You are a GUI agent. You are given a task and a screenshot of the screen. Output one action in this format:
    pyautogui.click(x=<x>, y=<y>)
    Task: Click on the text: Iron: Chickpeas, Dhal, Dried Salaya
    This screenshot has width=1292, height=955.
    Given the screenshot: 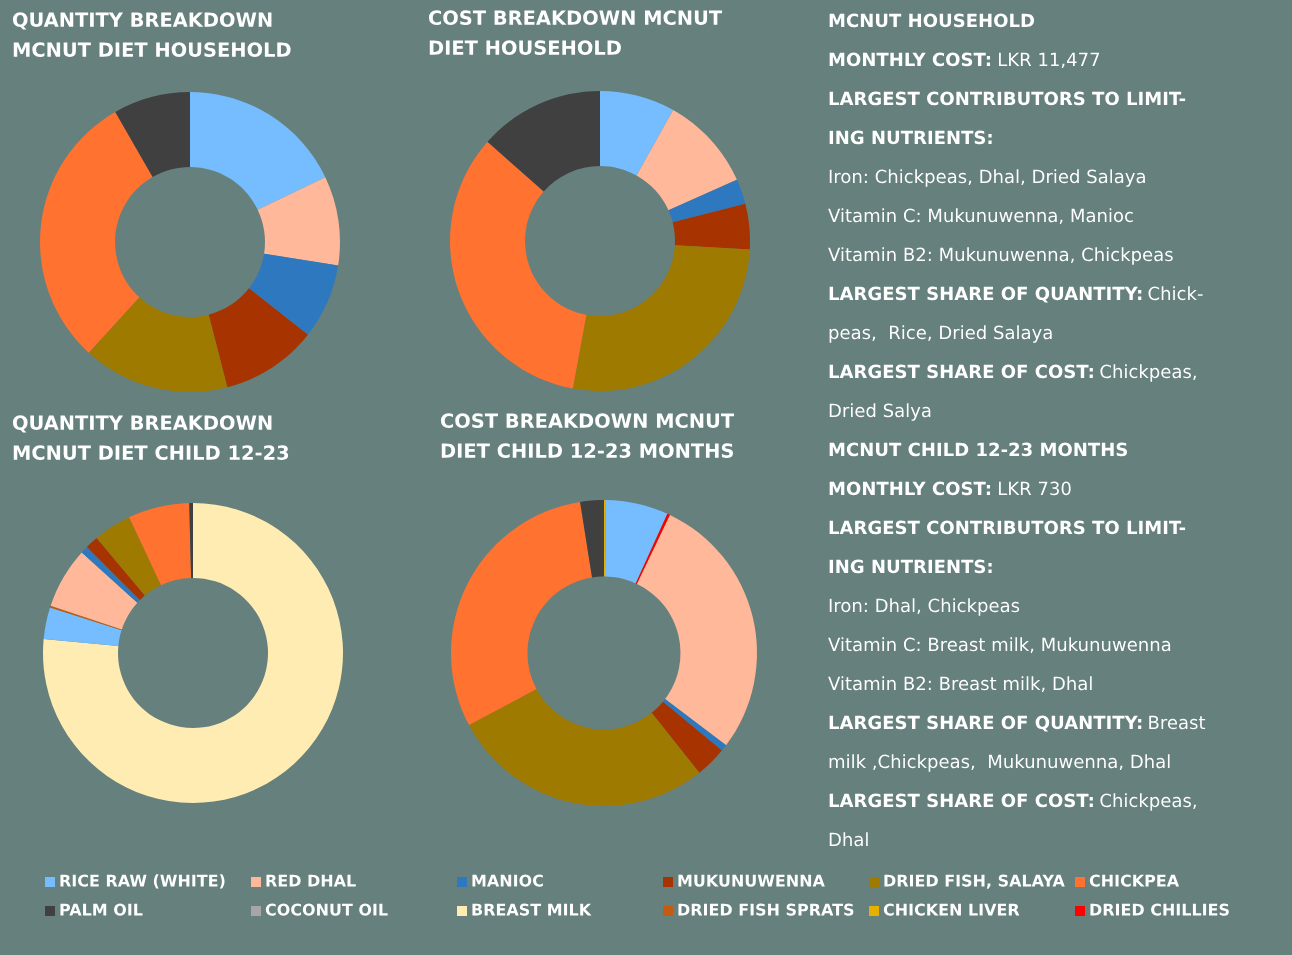 What is the action you would take?
    pyautogui.click(x=987, y=178)
    